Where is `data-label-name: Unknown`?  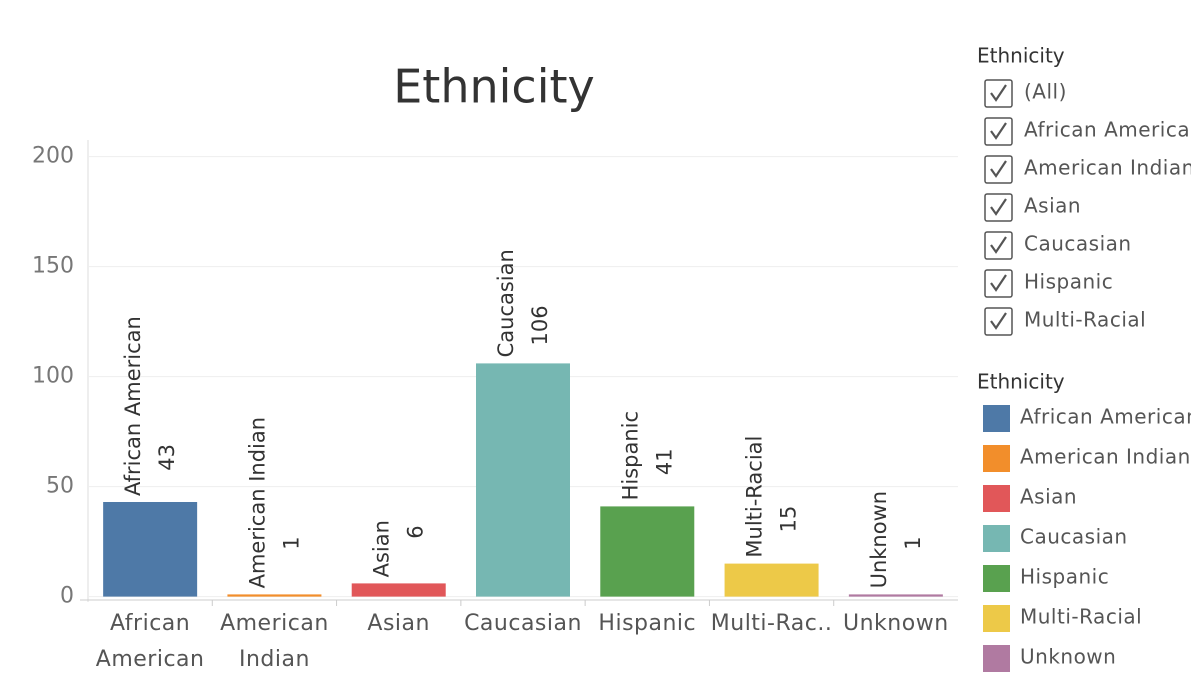
data-label-name: Unknown is located at coordinates (879, 539).